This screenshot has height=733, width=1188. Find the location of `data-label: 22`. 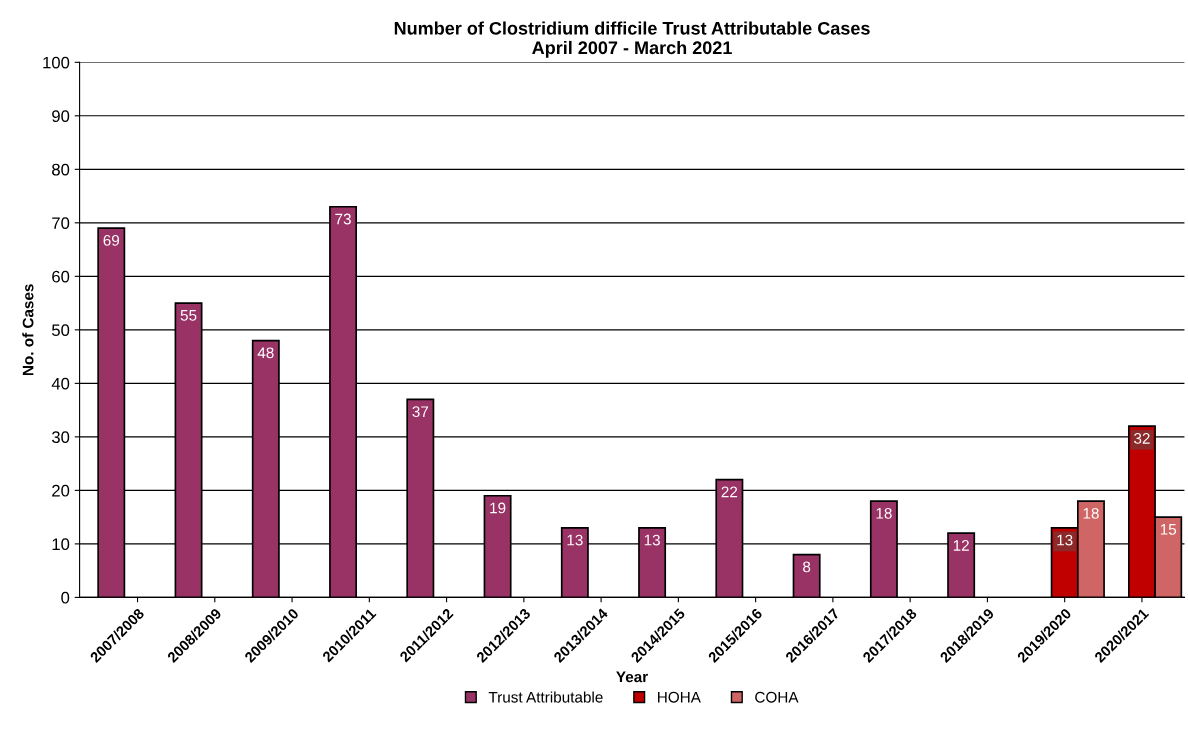

data-label: 22 is located at coordinates (729, 492).